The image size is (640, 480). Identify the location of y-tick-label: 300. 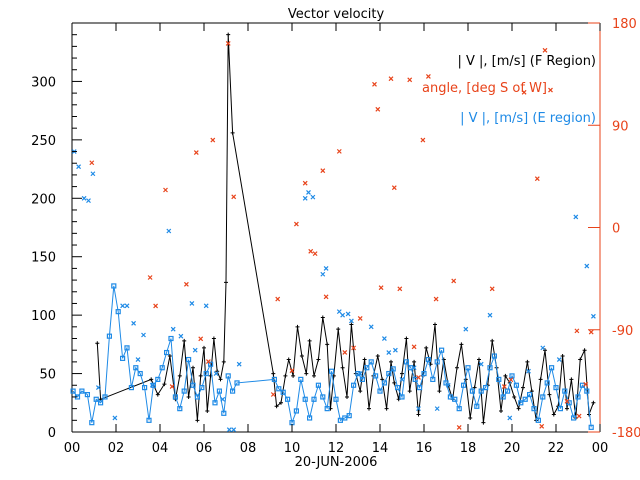
(43, 82).